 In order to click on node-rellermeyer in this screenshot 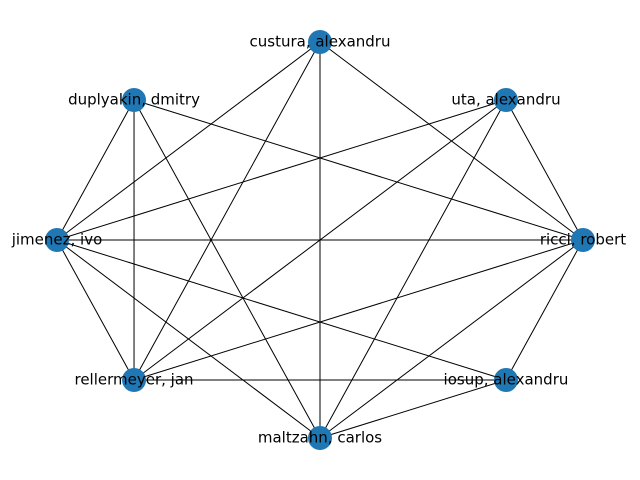, I will do `click(134, 380)`.